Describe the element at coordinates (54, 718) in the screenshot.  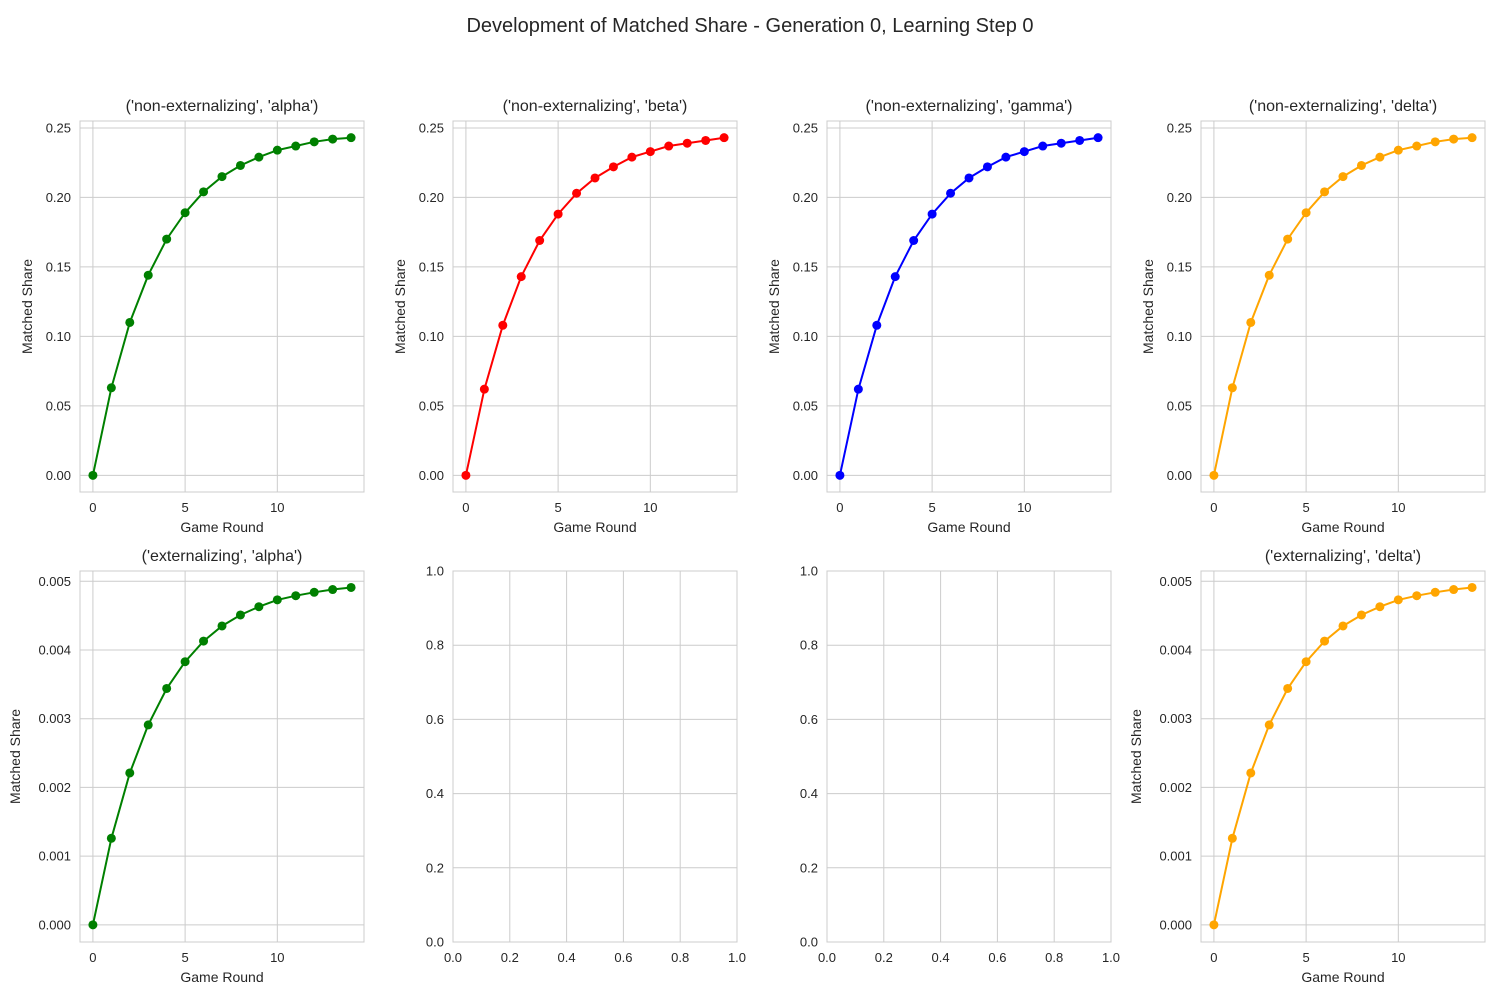
I see `y-tick-label: 0.003` at that location.